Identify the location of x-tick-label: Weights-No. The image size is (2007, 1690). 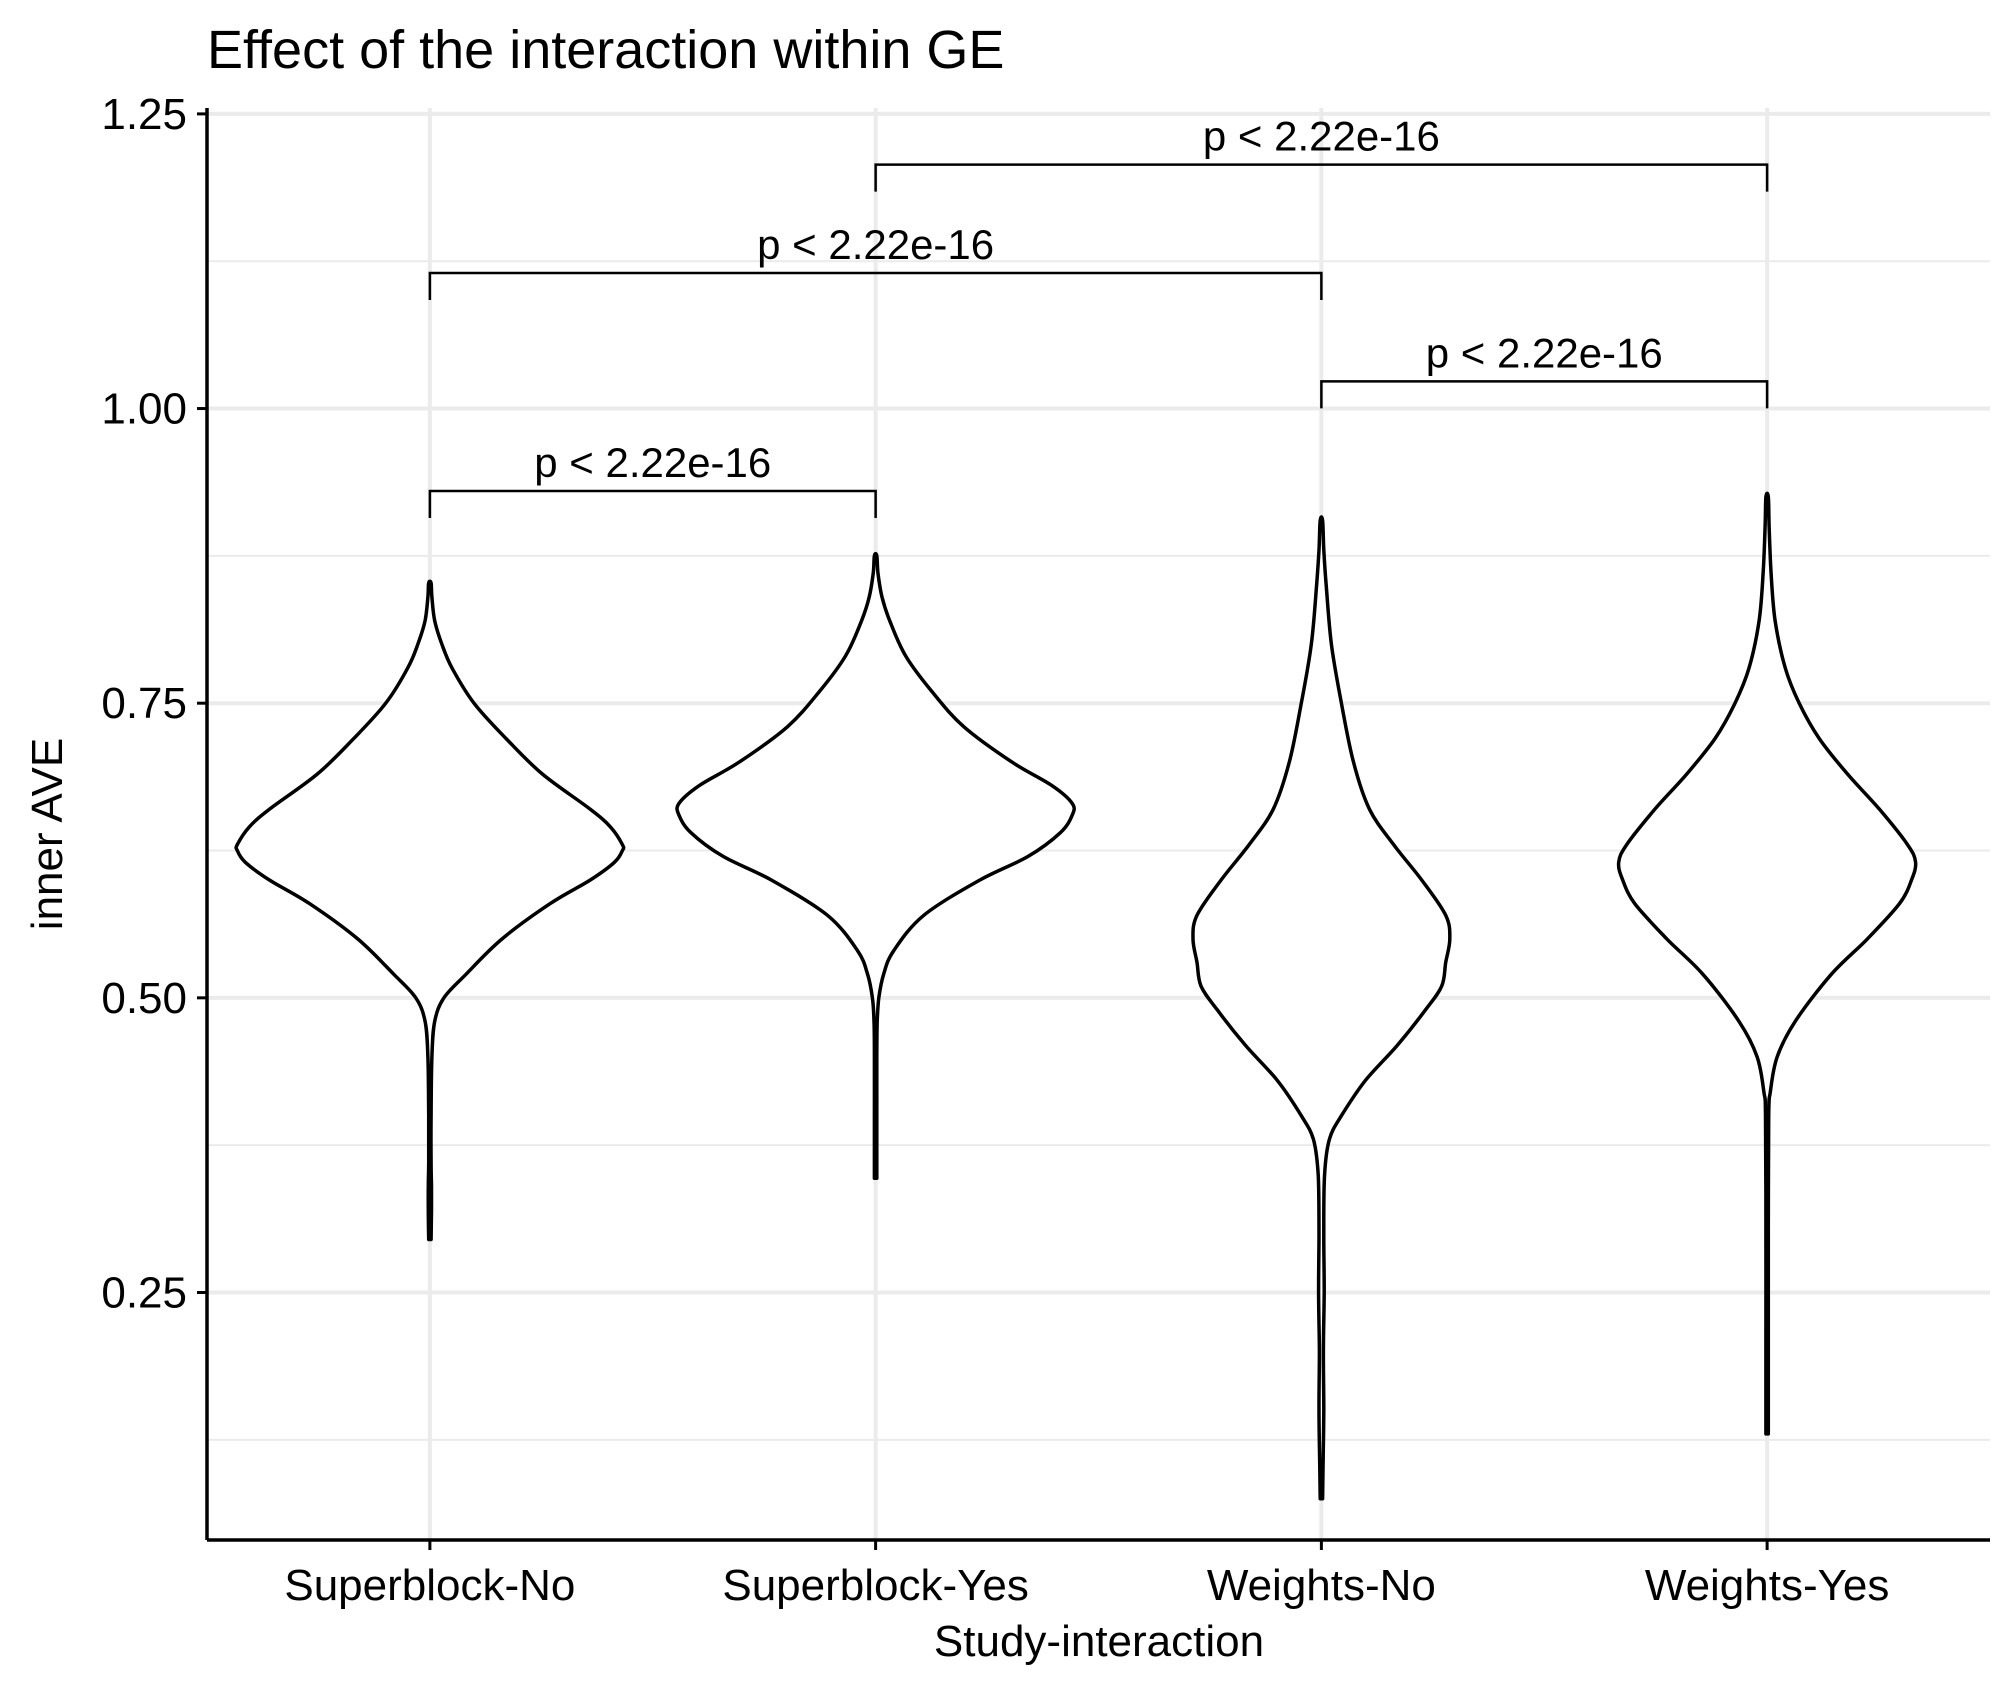
(1321, 1585).